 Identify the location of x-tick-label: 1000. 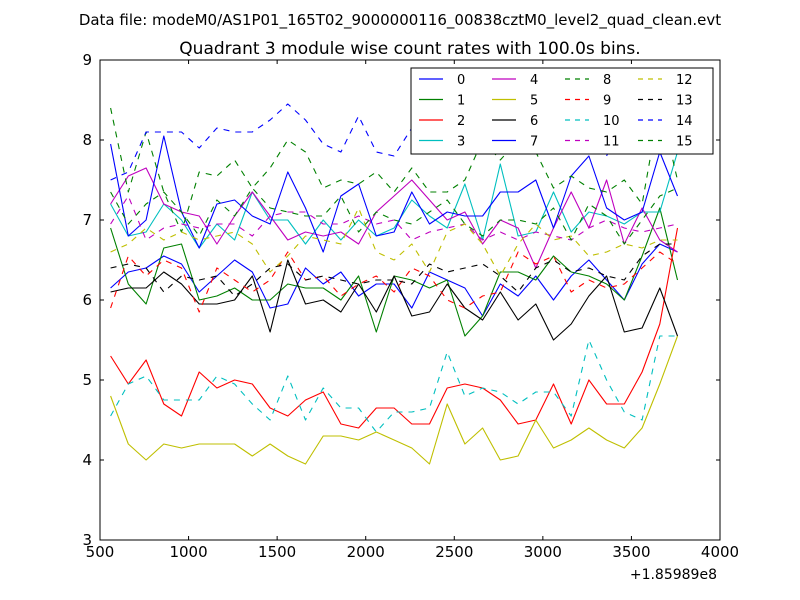
(188, 552).